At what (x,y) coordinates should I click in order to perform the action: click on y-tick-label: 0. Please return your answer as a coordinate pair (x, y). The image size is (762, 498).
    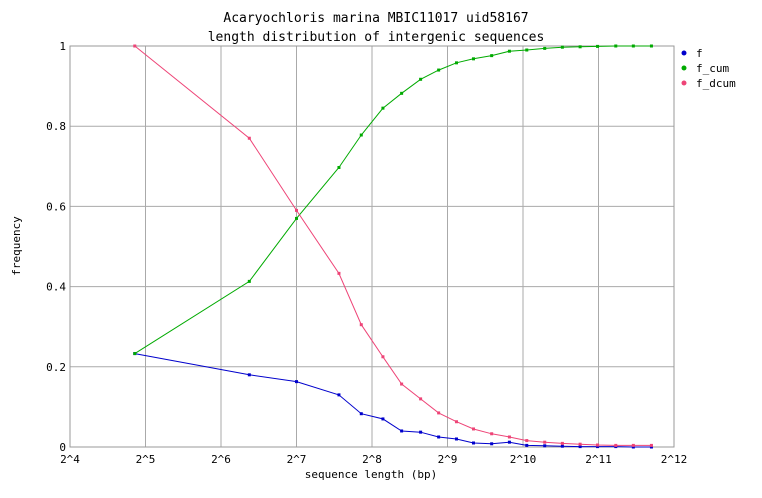
    Looking at the image, I should click on (62, 447).